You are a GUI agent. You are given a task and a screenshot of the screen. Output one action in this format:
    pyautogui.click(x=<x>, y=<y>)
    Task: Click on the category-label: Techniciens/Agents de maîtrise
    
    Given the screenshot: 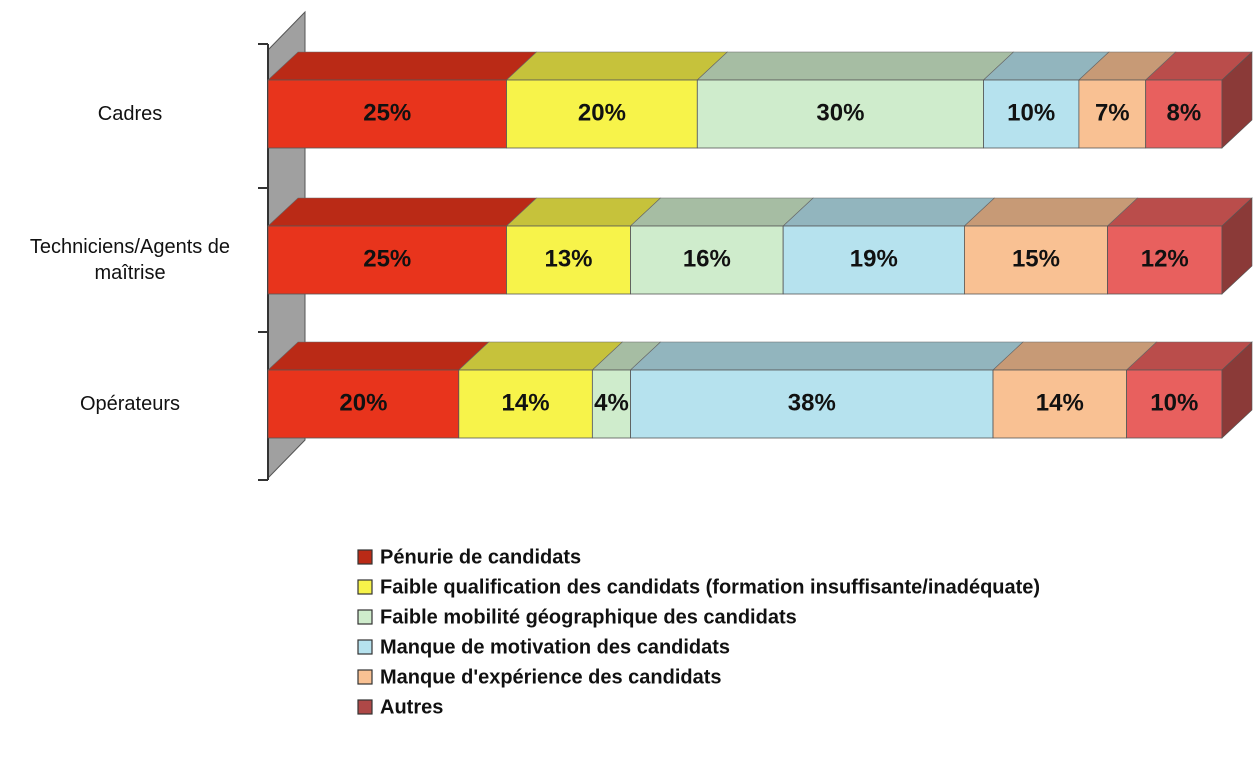 What is the action you would take?
    pyautogui.click(x=130, y=260)
    